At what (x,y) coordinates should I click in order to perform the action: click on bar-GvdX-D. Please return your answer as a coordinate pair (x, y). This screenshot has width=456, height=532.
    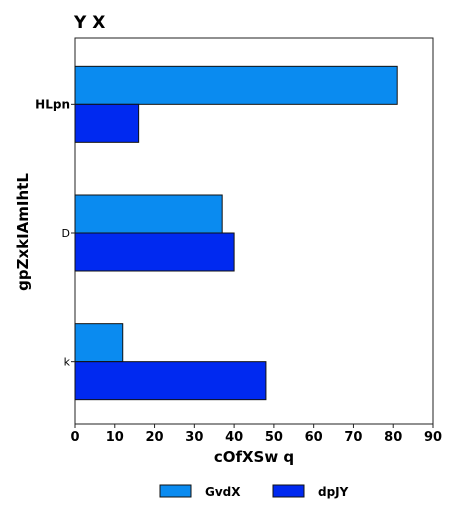
    Looking at the image, I should click on (148, 214).